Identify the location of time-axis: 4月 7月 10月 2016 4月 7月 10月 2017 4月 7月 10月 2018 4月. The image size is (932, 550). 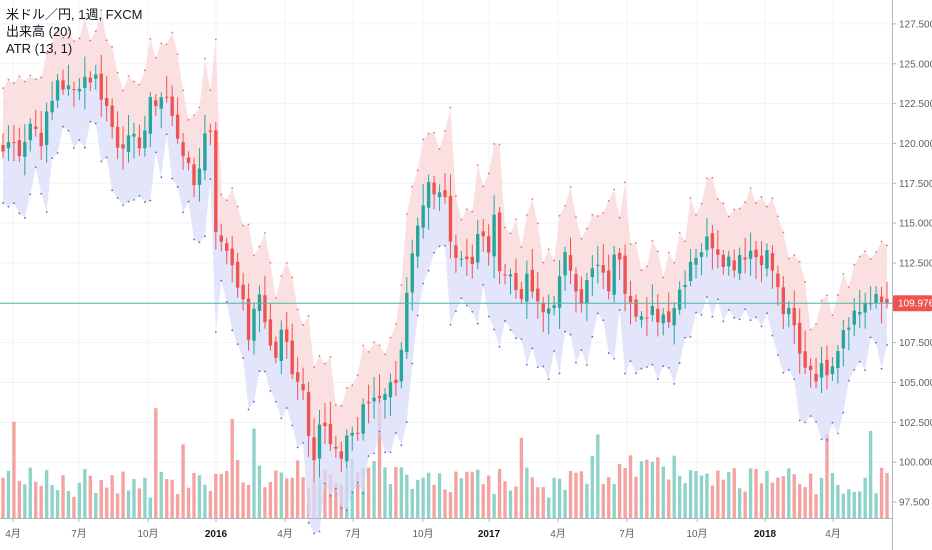
(423, 529).